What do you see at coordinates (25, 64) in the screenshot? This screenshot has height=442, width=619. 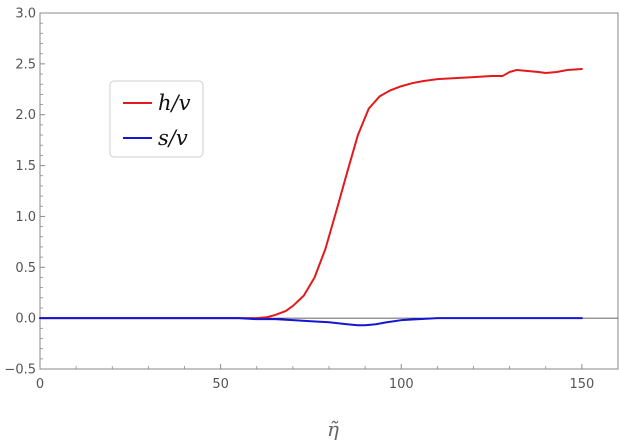 I see `y-tick-label: 2.5` at bounding box center [25, 64].